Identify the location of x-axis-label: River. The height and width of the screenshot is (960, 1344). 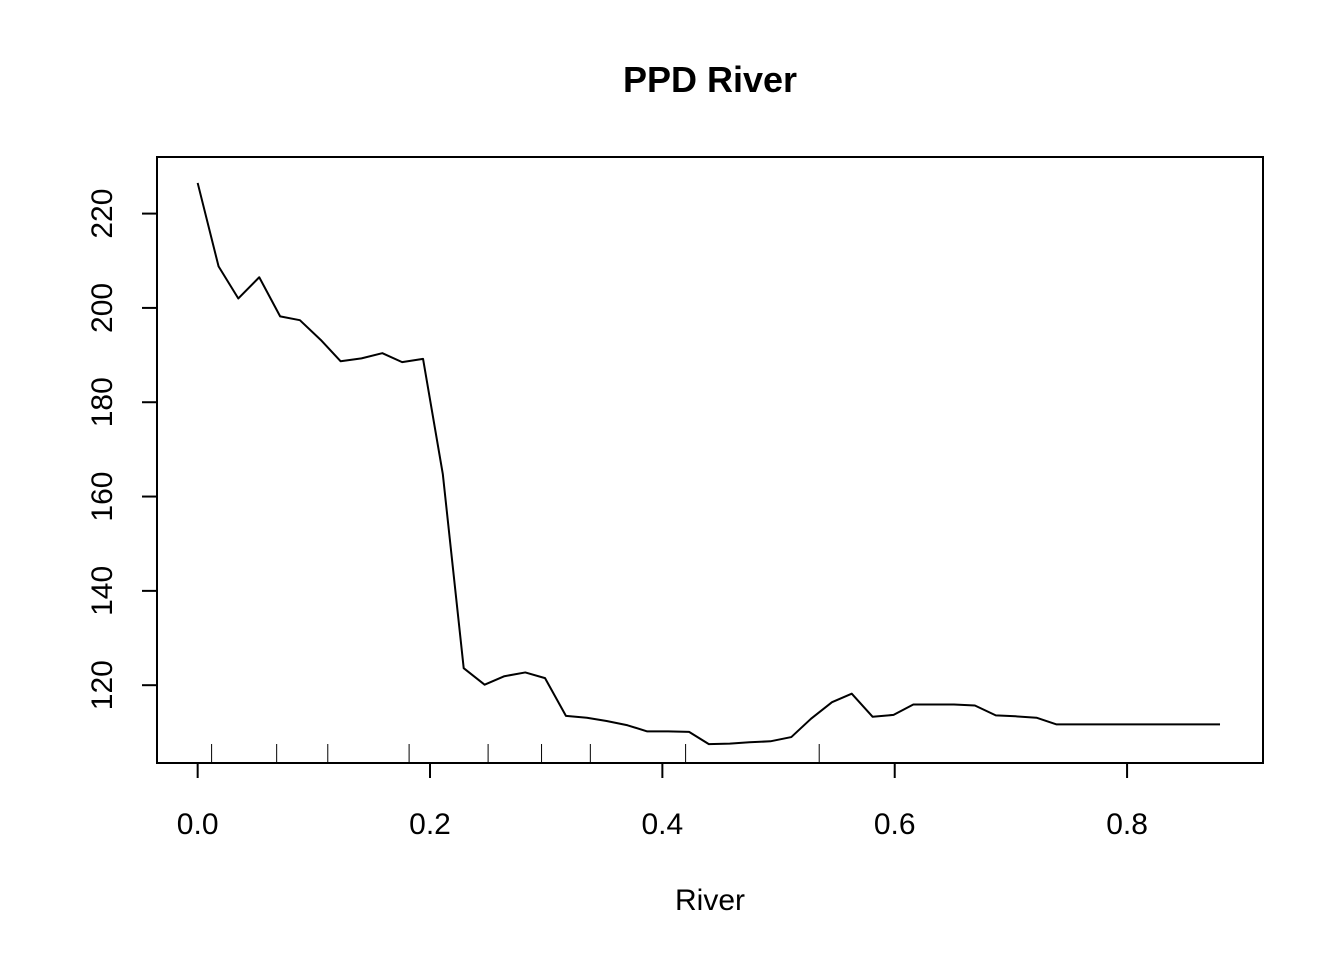
(710, 900).